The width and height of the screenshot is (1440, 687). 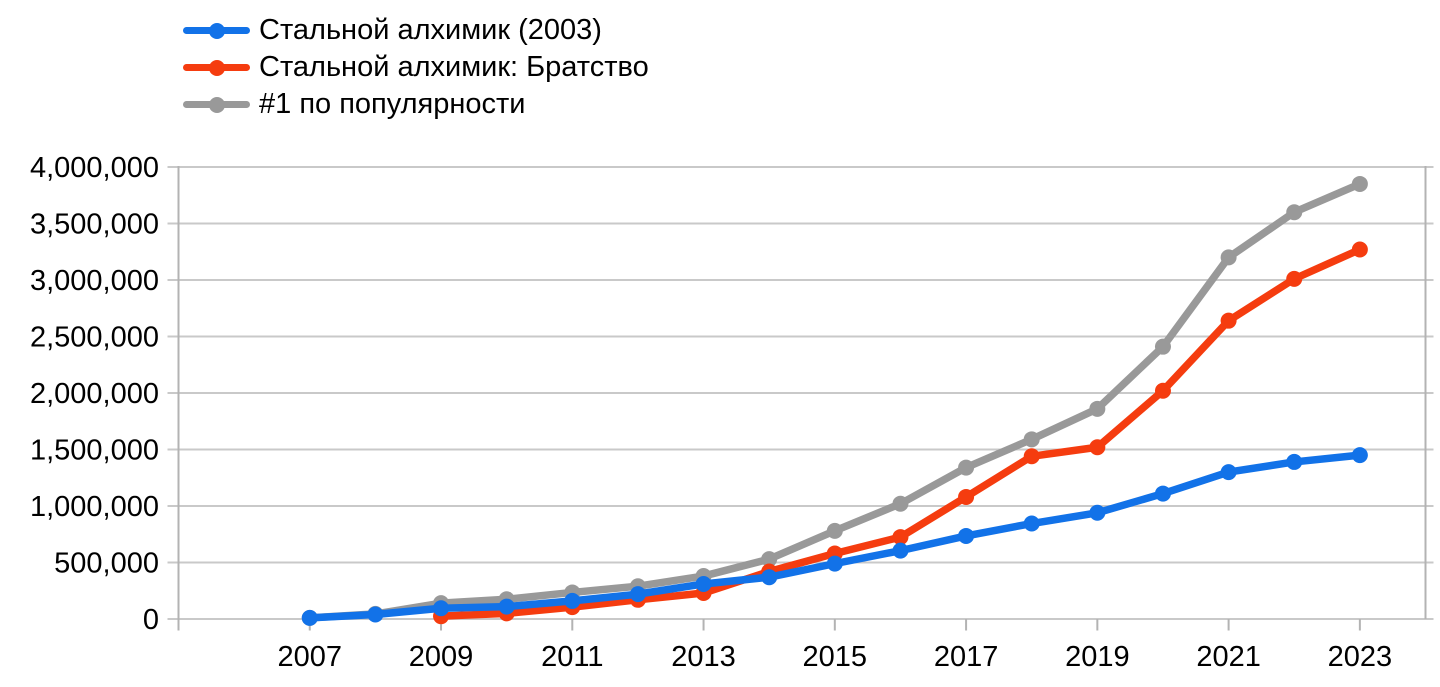 What do you see at coordinates (454, 67) in the screenshot?
I see `legend-label: Стальной алхимик: Братство` at bounding box center [454, 67].